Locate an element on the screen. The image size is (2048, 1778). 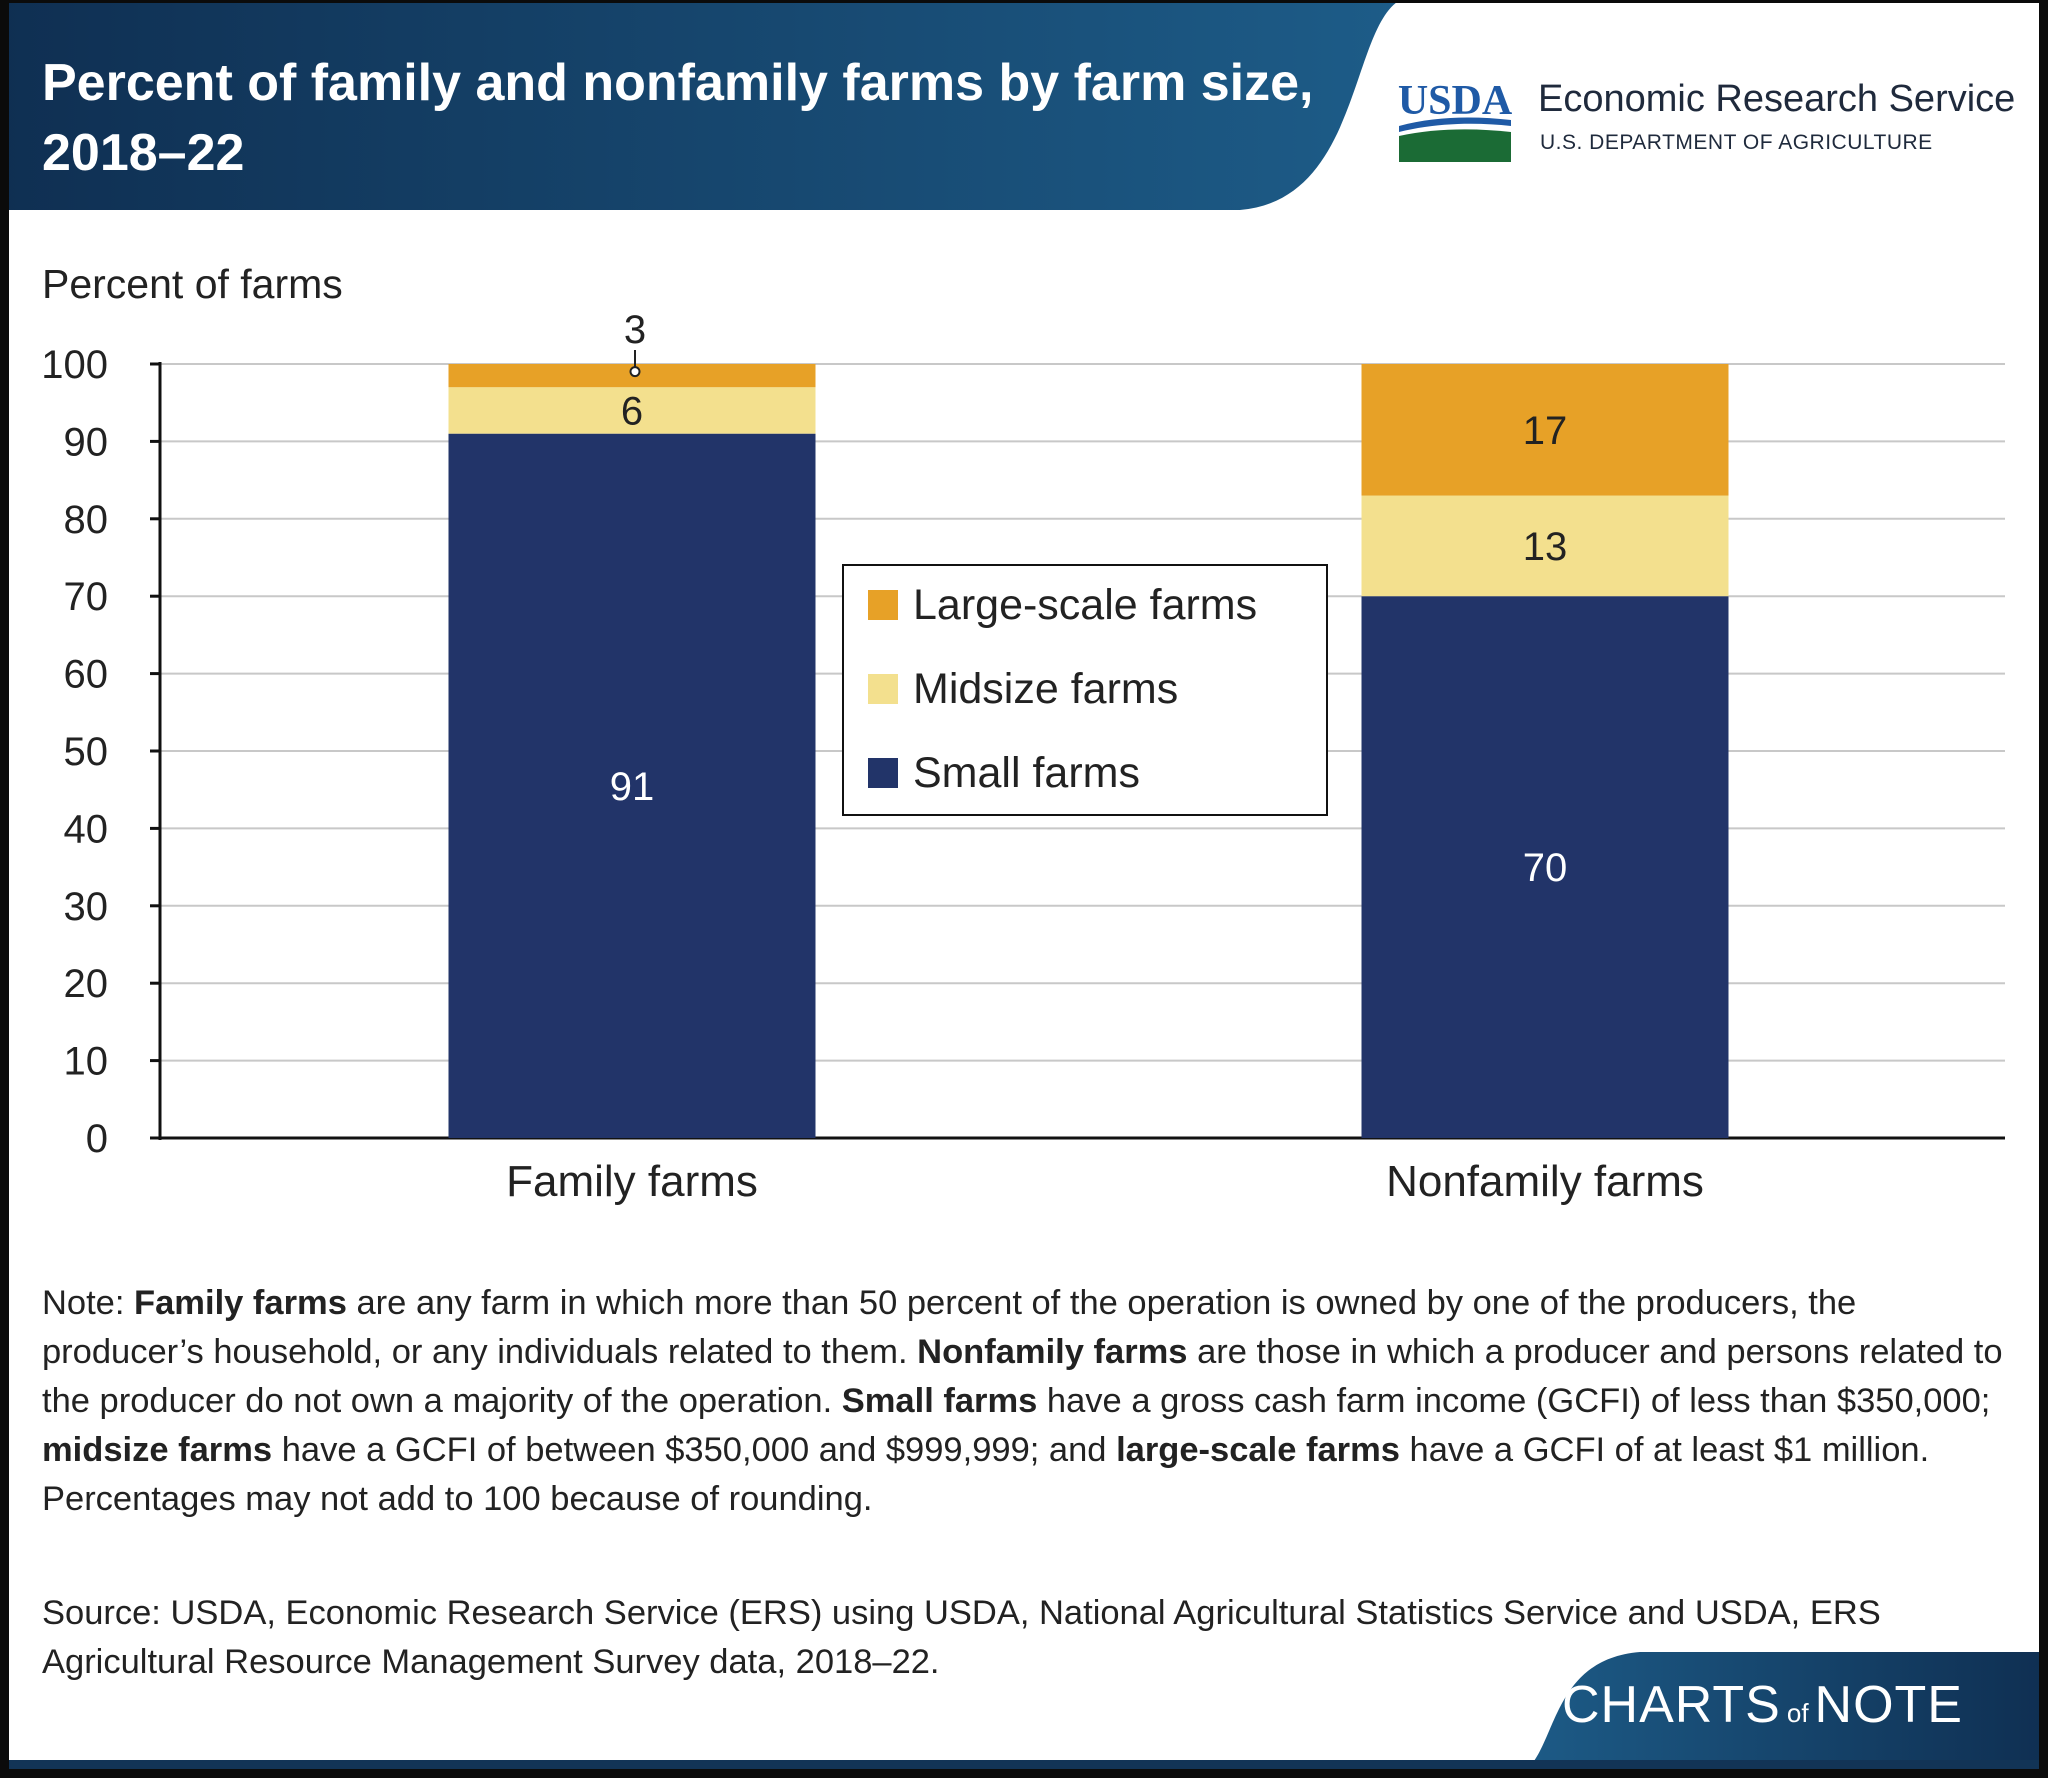
usda-logo: USDA is located at coordinates (1455, 120).